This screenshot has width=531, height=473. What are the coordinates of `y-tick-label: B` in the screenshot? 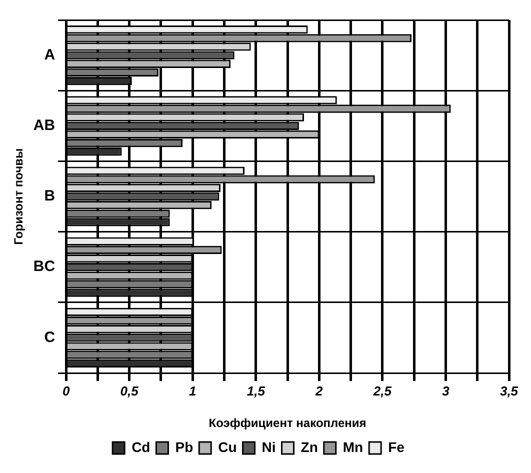 It's located at (50, 196).